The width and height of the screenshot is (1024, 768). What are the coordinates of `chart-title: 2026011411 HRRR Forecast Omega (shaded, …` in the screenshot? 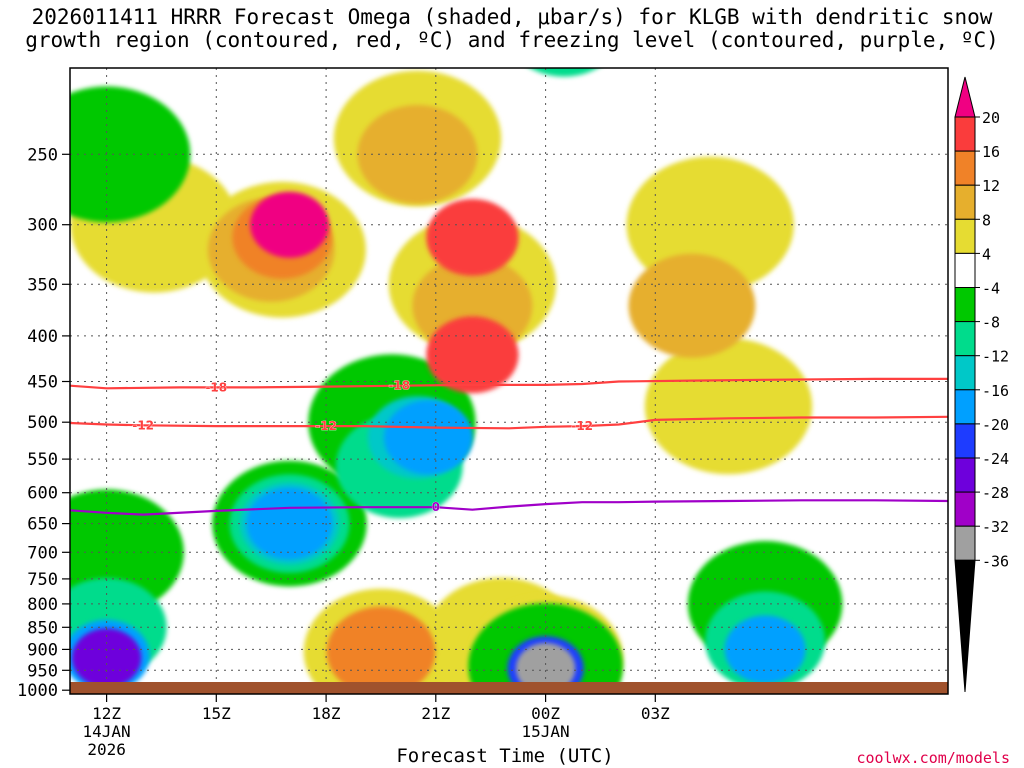 It's located at (512, 29).